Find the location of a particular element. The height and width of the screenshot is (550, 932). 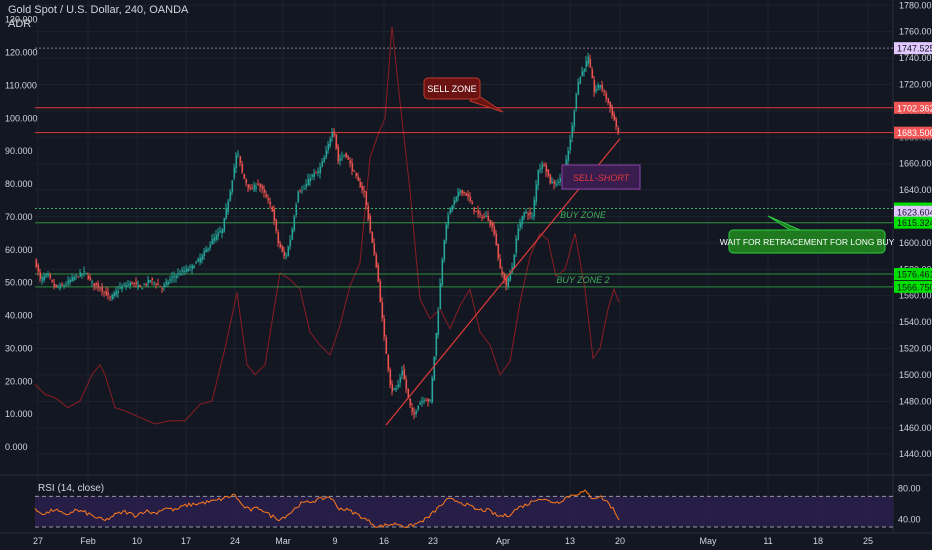

rsi-layer: 40.00 80.00 is located at coordinates (477, 506).